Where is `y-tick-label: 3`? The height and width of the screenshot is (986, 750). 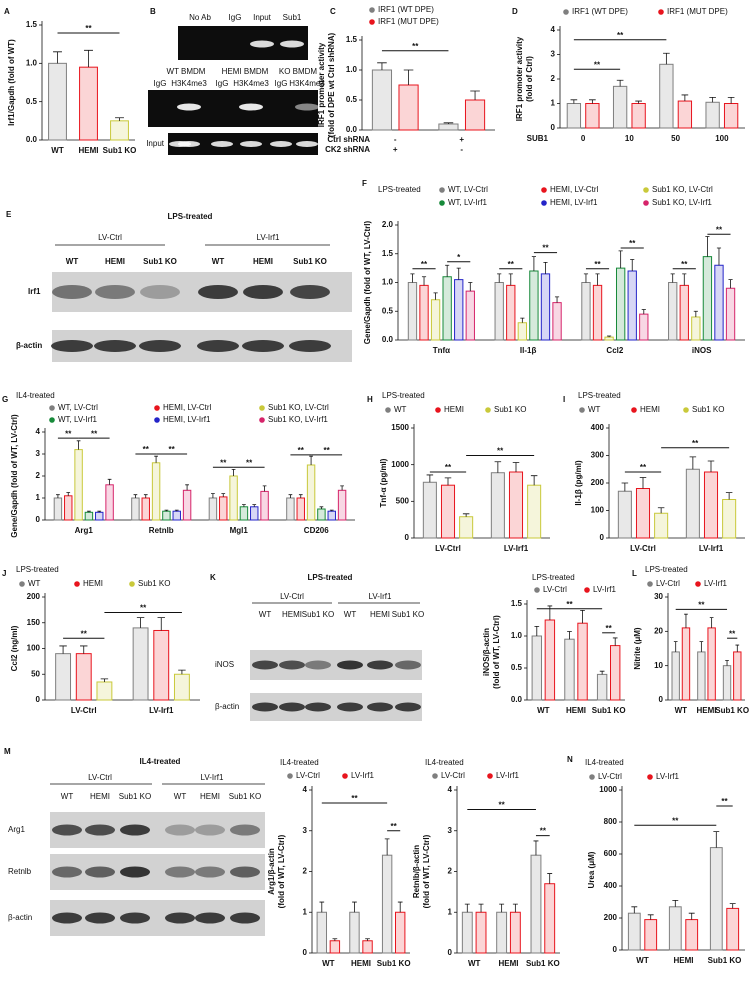
y-tick-label: 3 is located at coordinates (38, 453).